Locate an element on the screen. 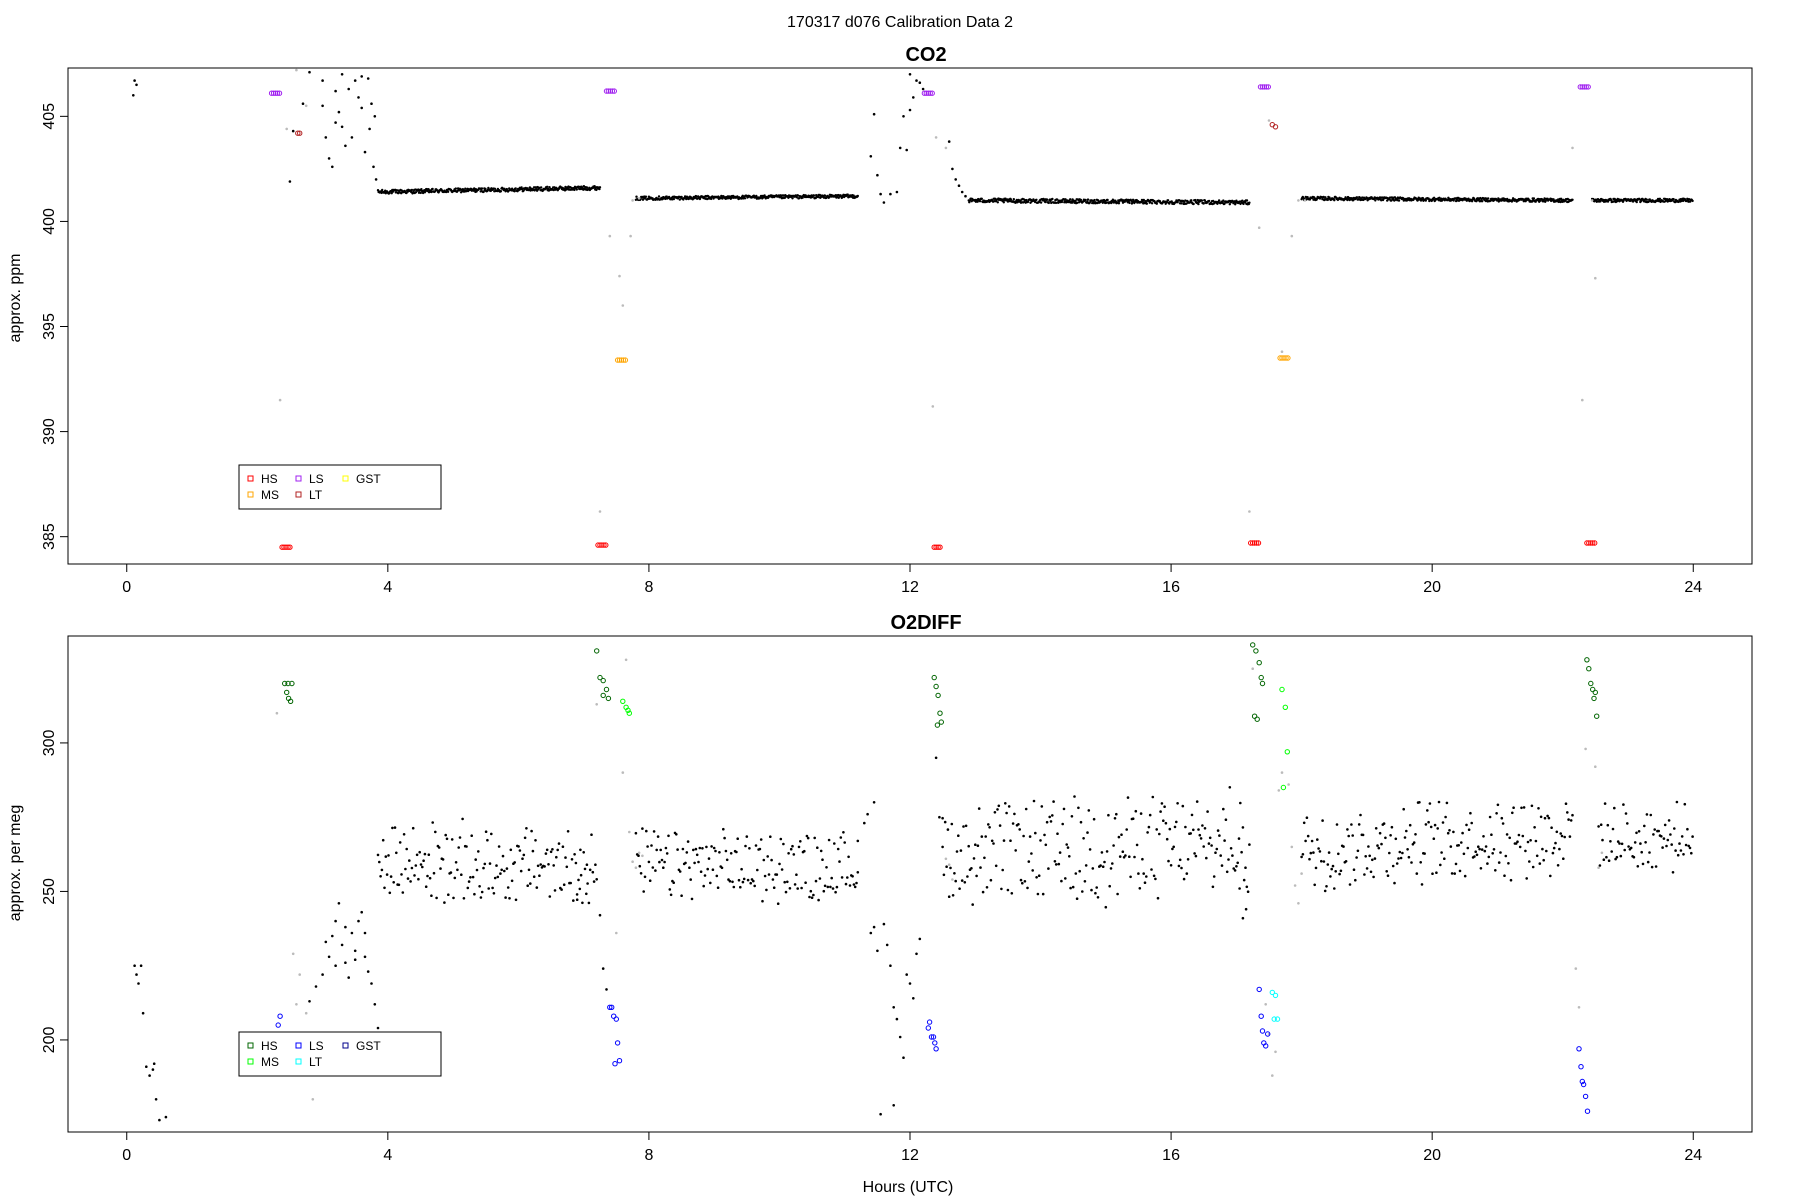 Image resolution: width=1800 pixels, height=1200 pixels. o2diff-legend-swatch is located at coordinates (298, 1061).